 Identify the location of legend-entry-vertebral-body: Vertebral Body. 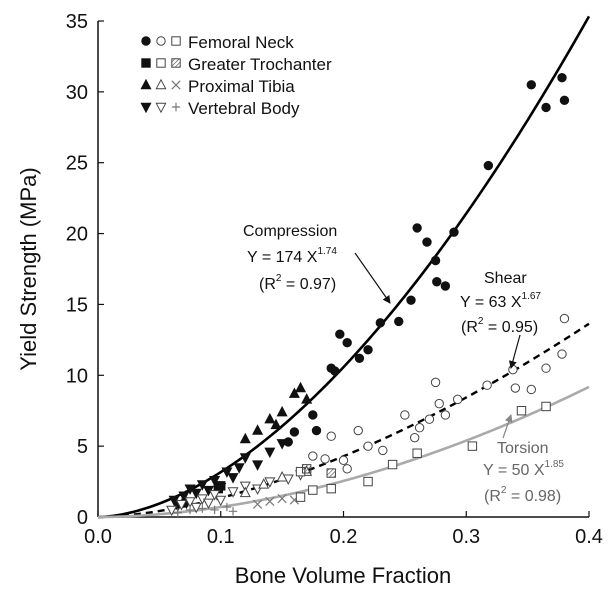
(220, 108).